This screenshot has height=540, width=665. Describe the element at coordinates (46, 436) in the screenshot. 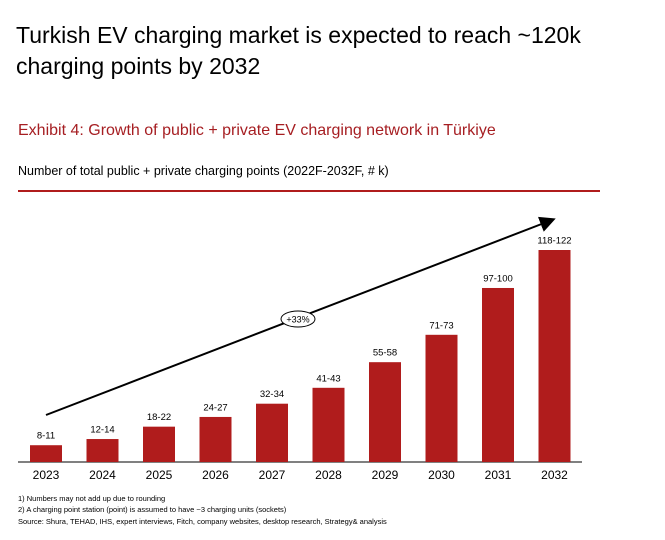

I see `value-label: 8-11` at that location.